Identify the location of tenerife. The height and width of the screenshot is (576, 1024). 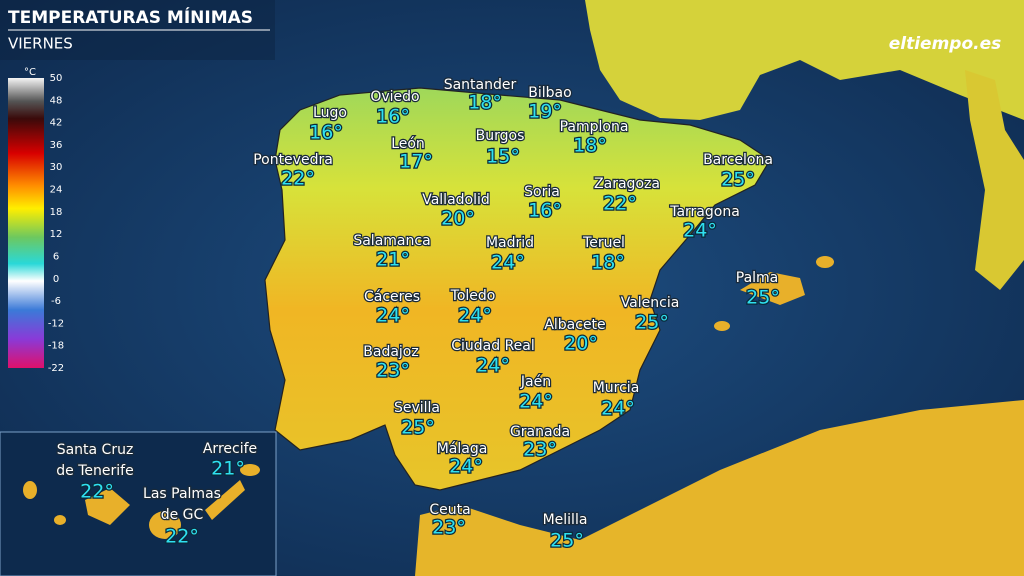
(107, 506).